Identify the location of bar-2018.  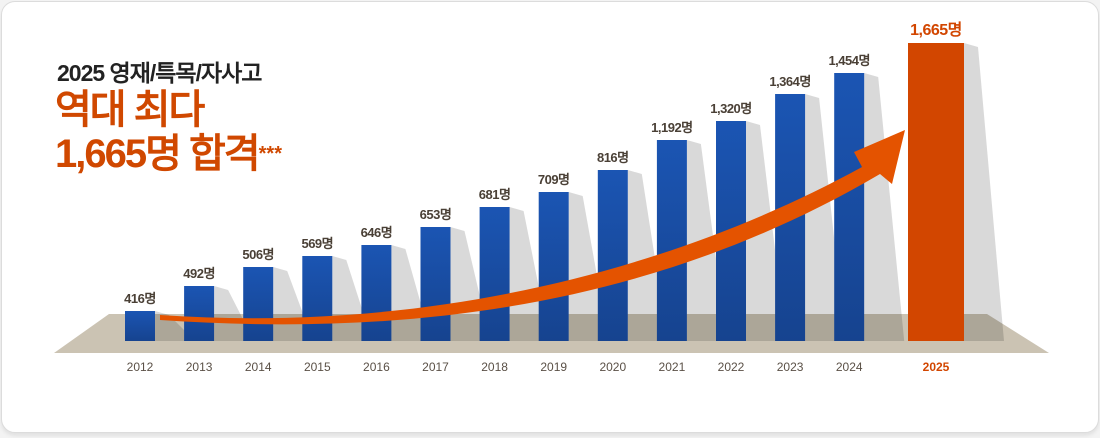
(494, 274).